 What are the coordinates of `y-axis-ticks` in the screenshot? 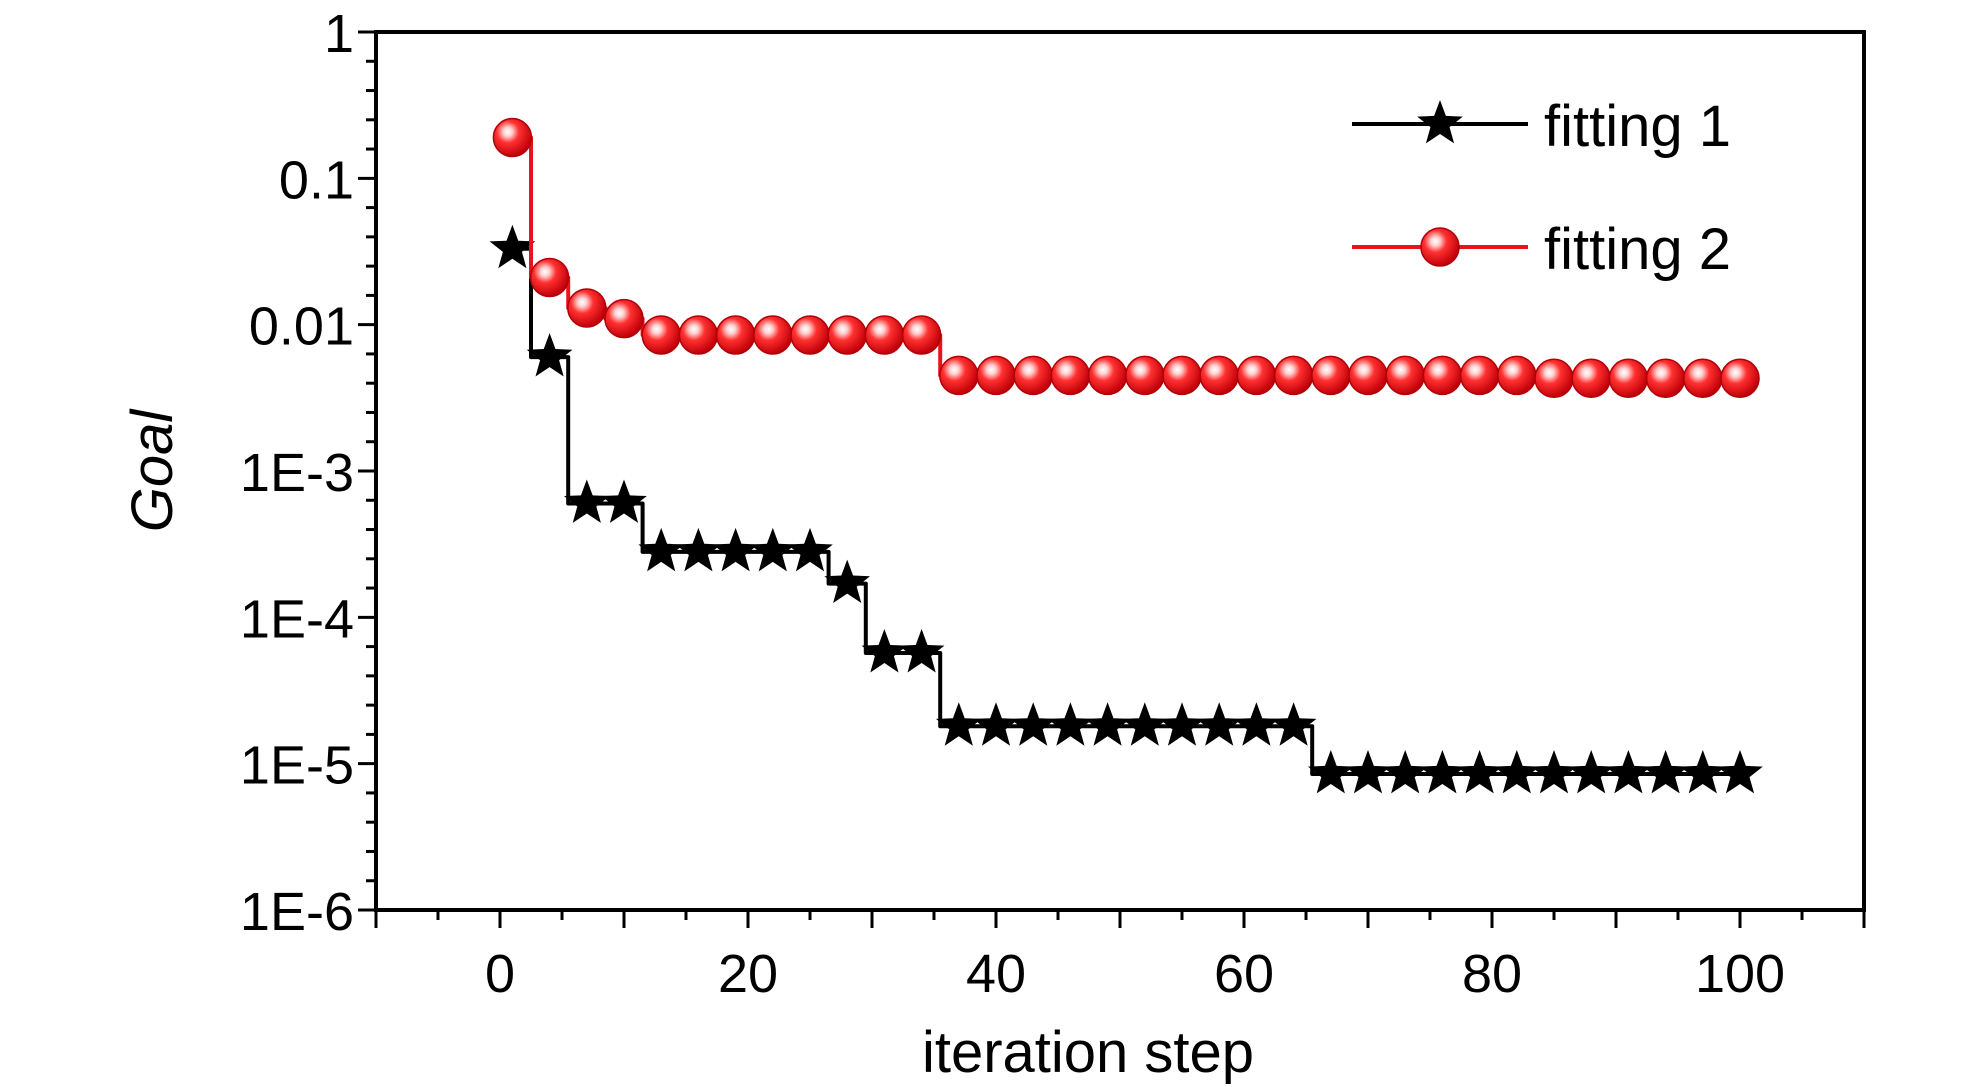 It's located at (367, 471).